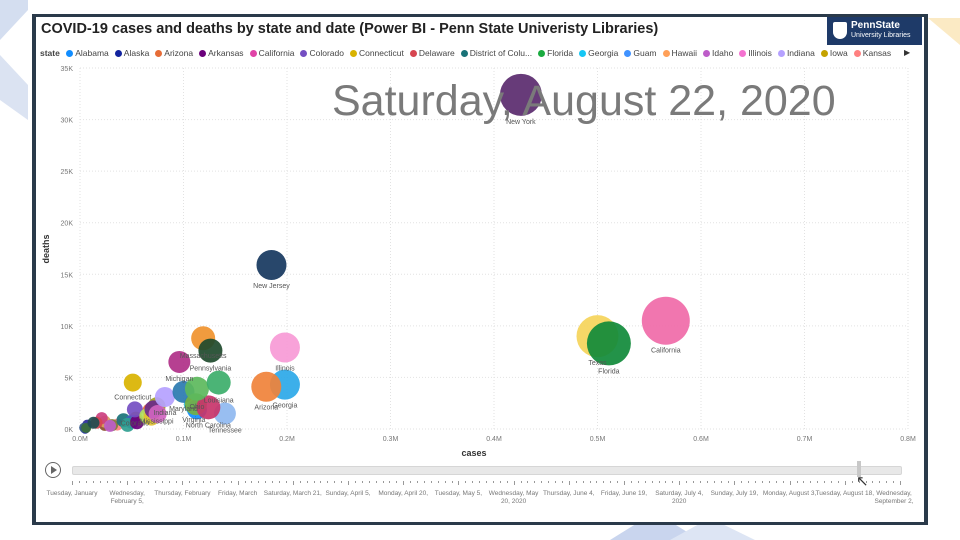 The height and width of the screenshot is (540, 960). Describe the element at coordinates (584, 101) in the screenshot. I see `current-date-overlay: Saturday, August 22, 2020` at that location.